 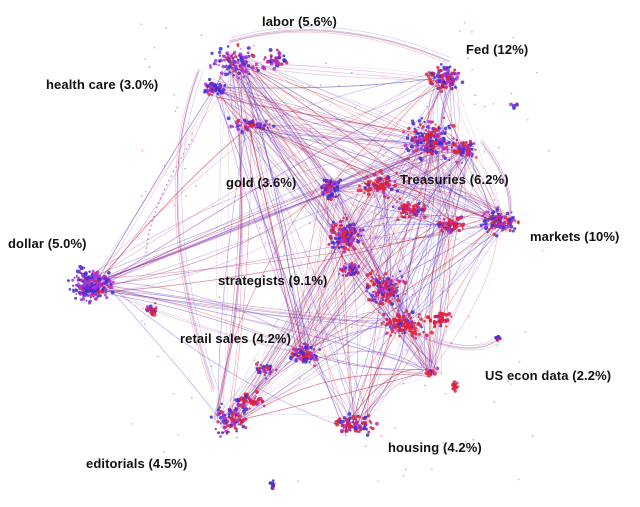 I want to click on cluster-label-gold: gold (3.6%), so click(x=261, y=182).